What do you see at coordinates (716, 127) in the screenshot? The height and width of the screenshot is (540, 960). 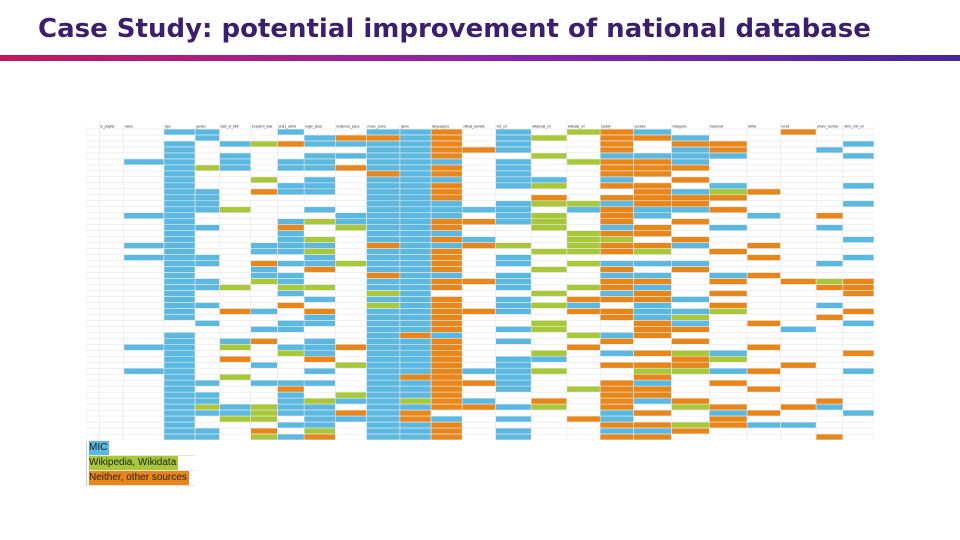 I see `column-header: facebook` at bounding box center [716, 127].